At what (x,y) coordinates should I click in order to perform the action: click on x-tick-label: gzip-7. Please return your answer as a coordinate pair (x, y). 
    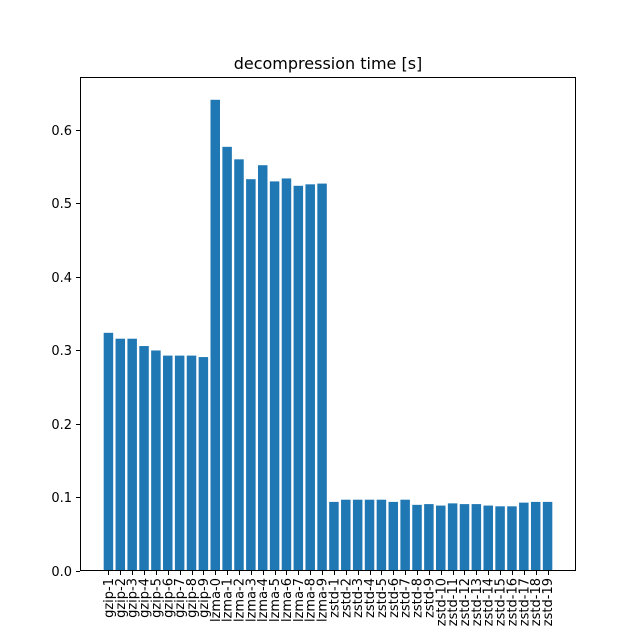
    Looking at the image, I should click on (180, 598).